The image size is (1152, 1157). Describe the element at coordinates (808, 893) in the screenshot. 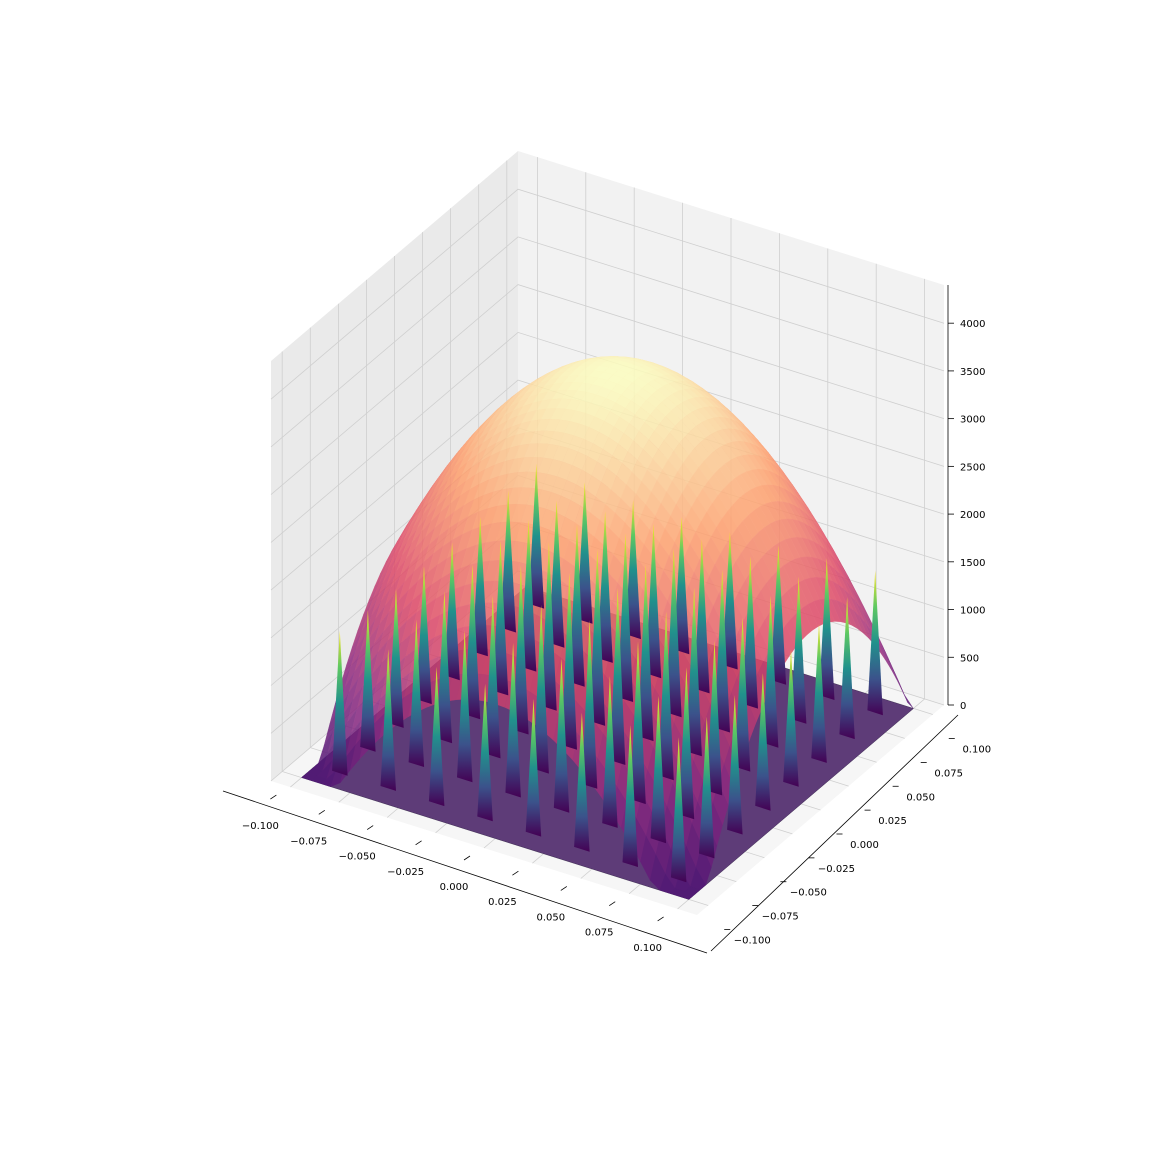

I see `y-tick-label: −0.050` at that location.